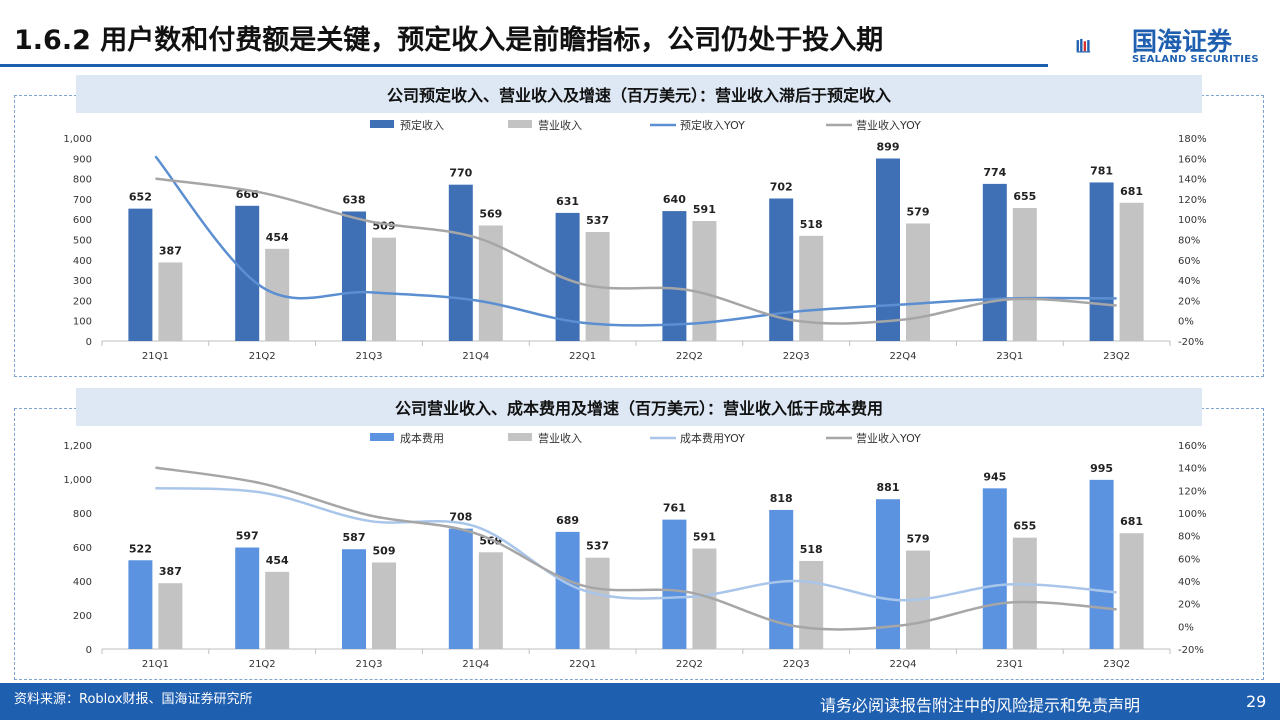 The width and height of the screenshot is (1280, 720). Describe the element at coordinates (712, 125) in the screenshot. I see `legend-label: 预定收入YOY` at that location.